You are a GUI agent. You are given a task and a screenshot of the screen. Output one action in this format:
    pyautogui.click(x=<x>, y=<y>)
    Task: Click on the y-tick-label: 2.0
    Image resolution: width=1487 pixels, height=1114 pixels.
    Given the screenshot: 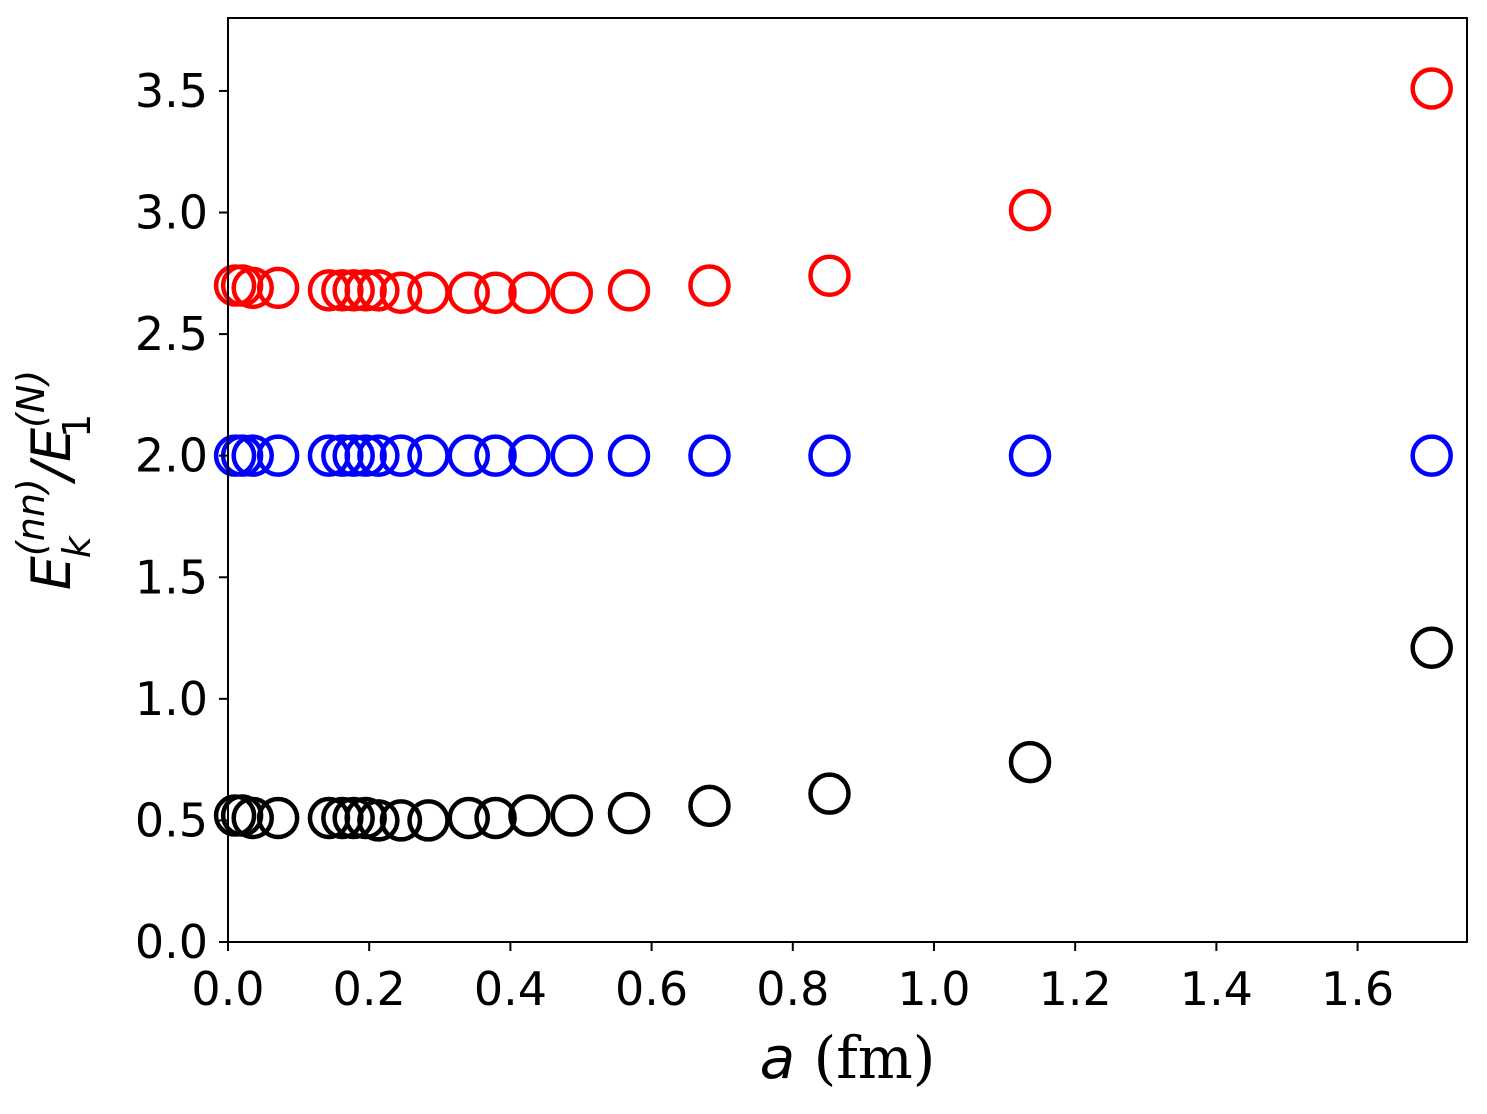 What is the action you would take?
    pyautogui.click(x=171, y=456)
    